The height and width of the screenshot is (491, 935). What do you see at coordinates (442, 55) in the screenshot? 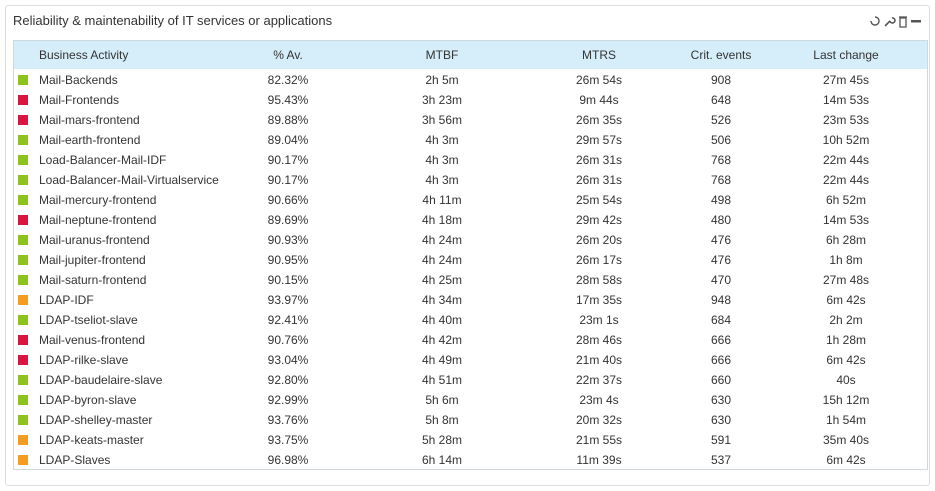
I see `column-header: MTBF` at bounding box center [442, 55].